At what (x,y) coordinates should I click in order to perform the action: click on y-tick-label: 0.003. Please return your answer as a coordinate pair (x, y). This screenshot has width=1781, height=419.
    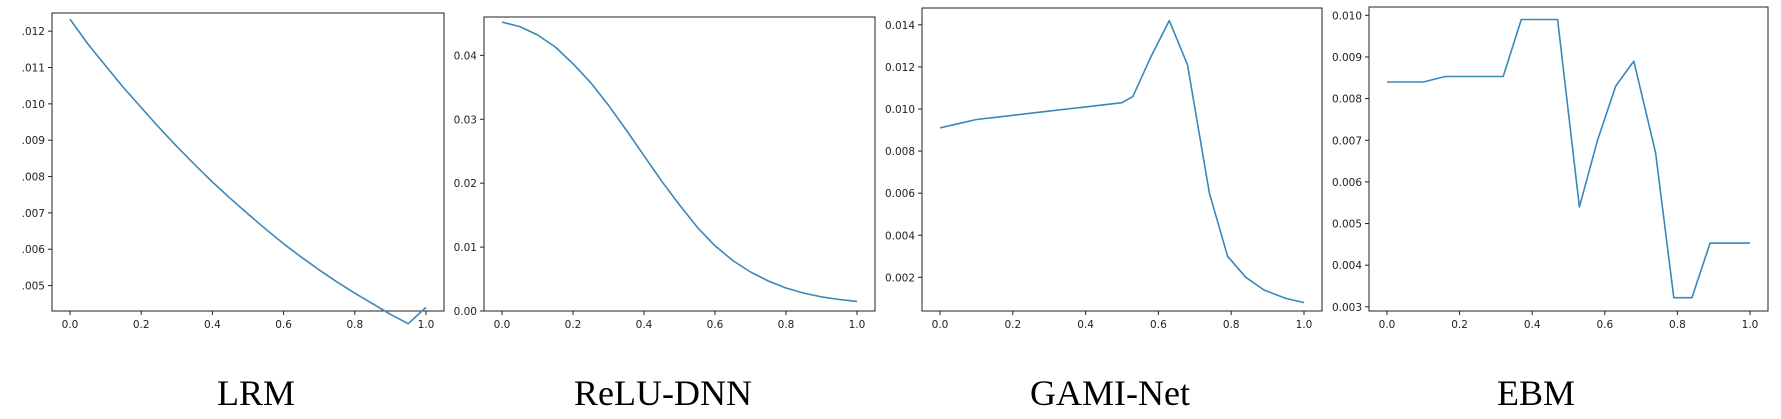
    Looking at the image, I should click on (1347, 308).